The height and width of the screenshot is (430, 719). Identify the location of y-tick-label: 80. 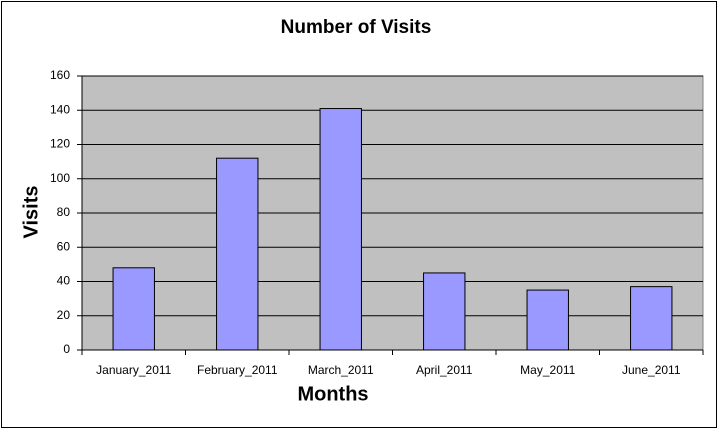
(64, 212).